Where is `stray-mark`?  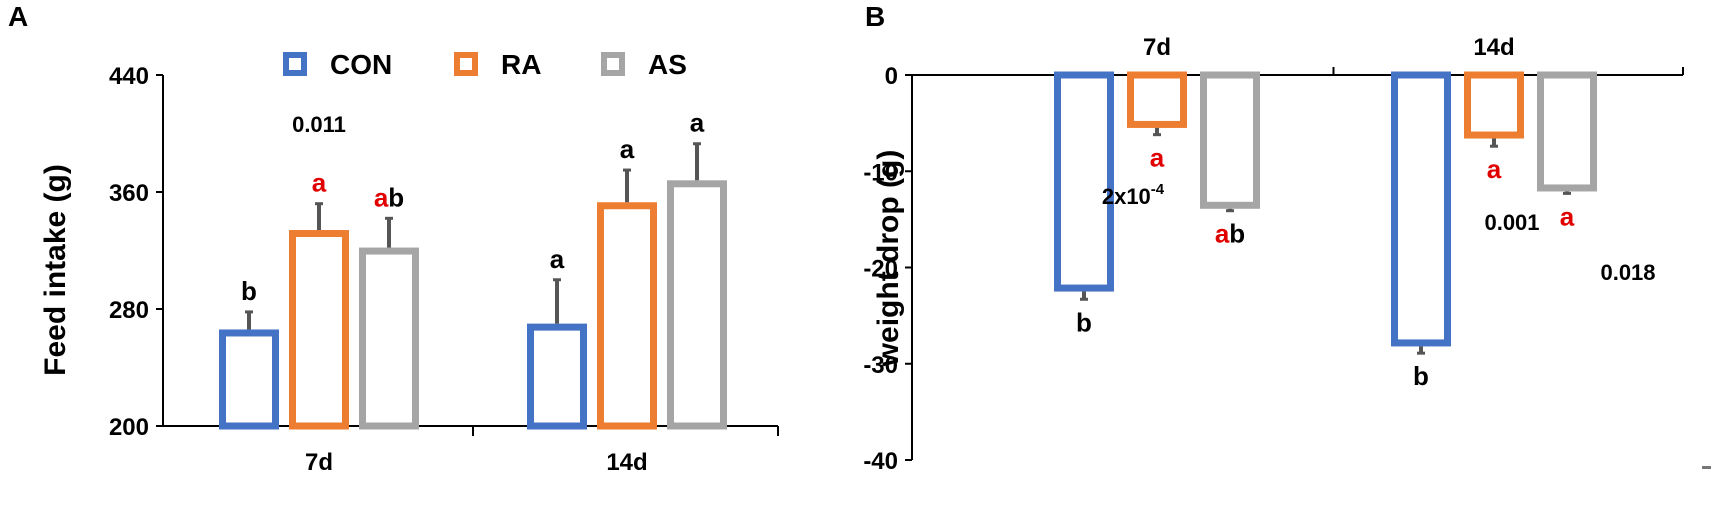 stray-mark is located at coordinates (1706, 467).